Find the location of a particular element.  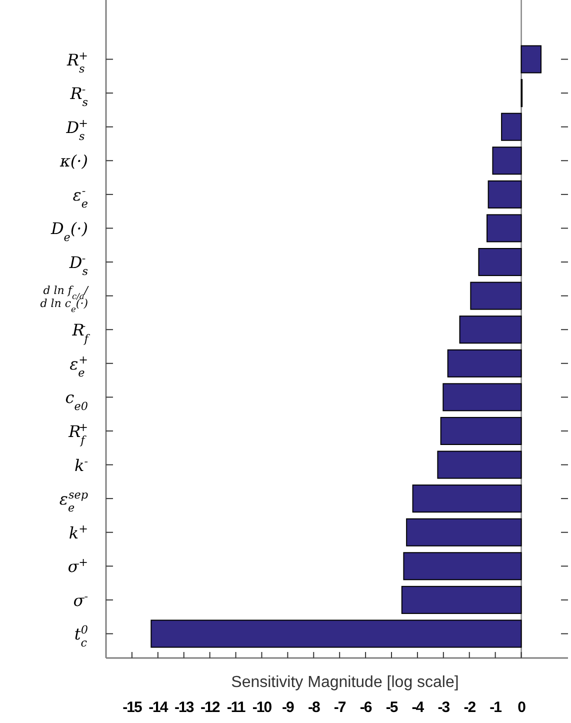

x-tick-label: -9 is located at coordinates (288, 707).